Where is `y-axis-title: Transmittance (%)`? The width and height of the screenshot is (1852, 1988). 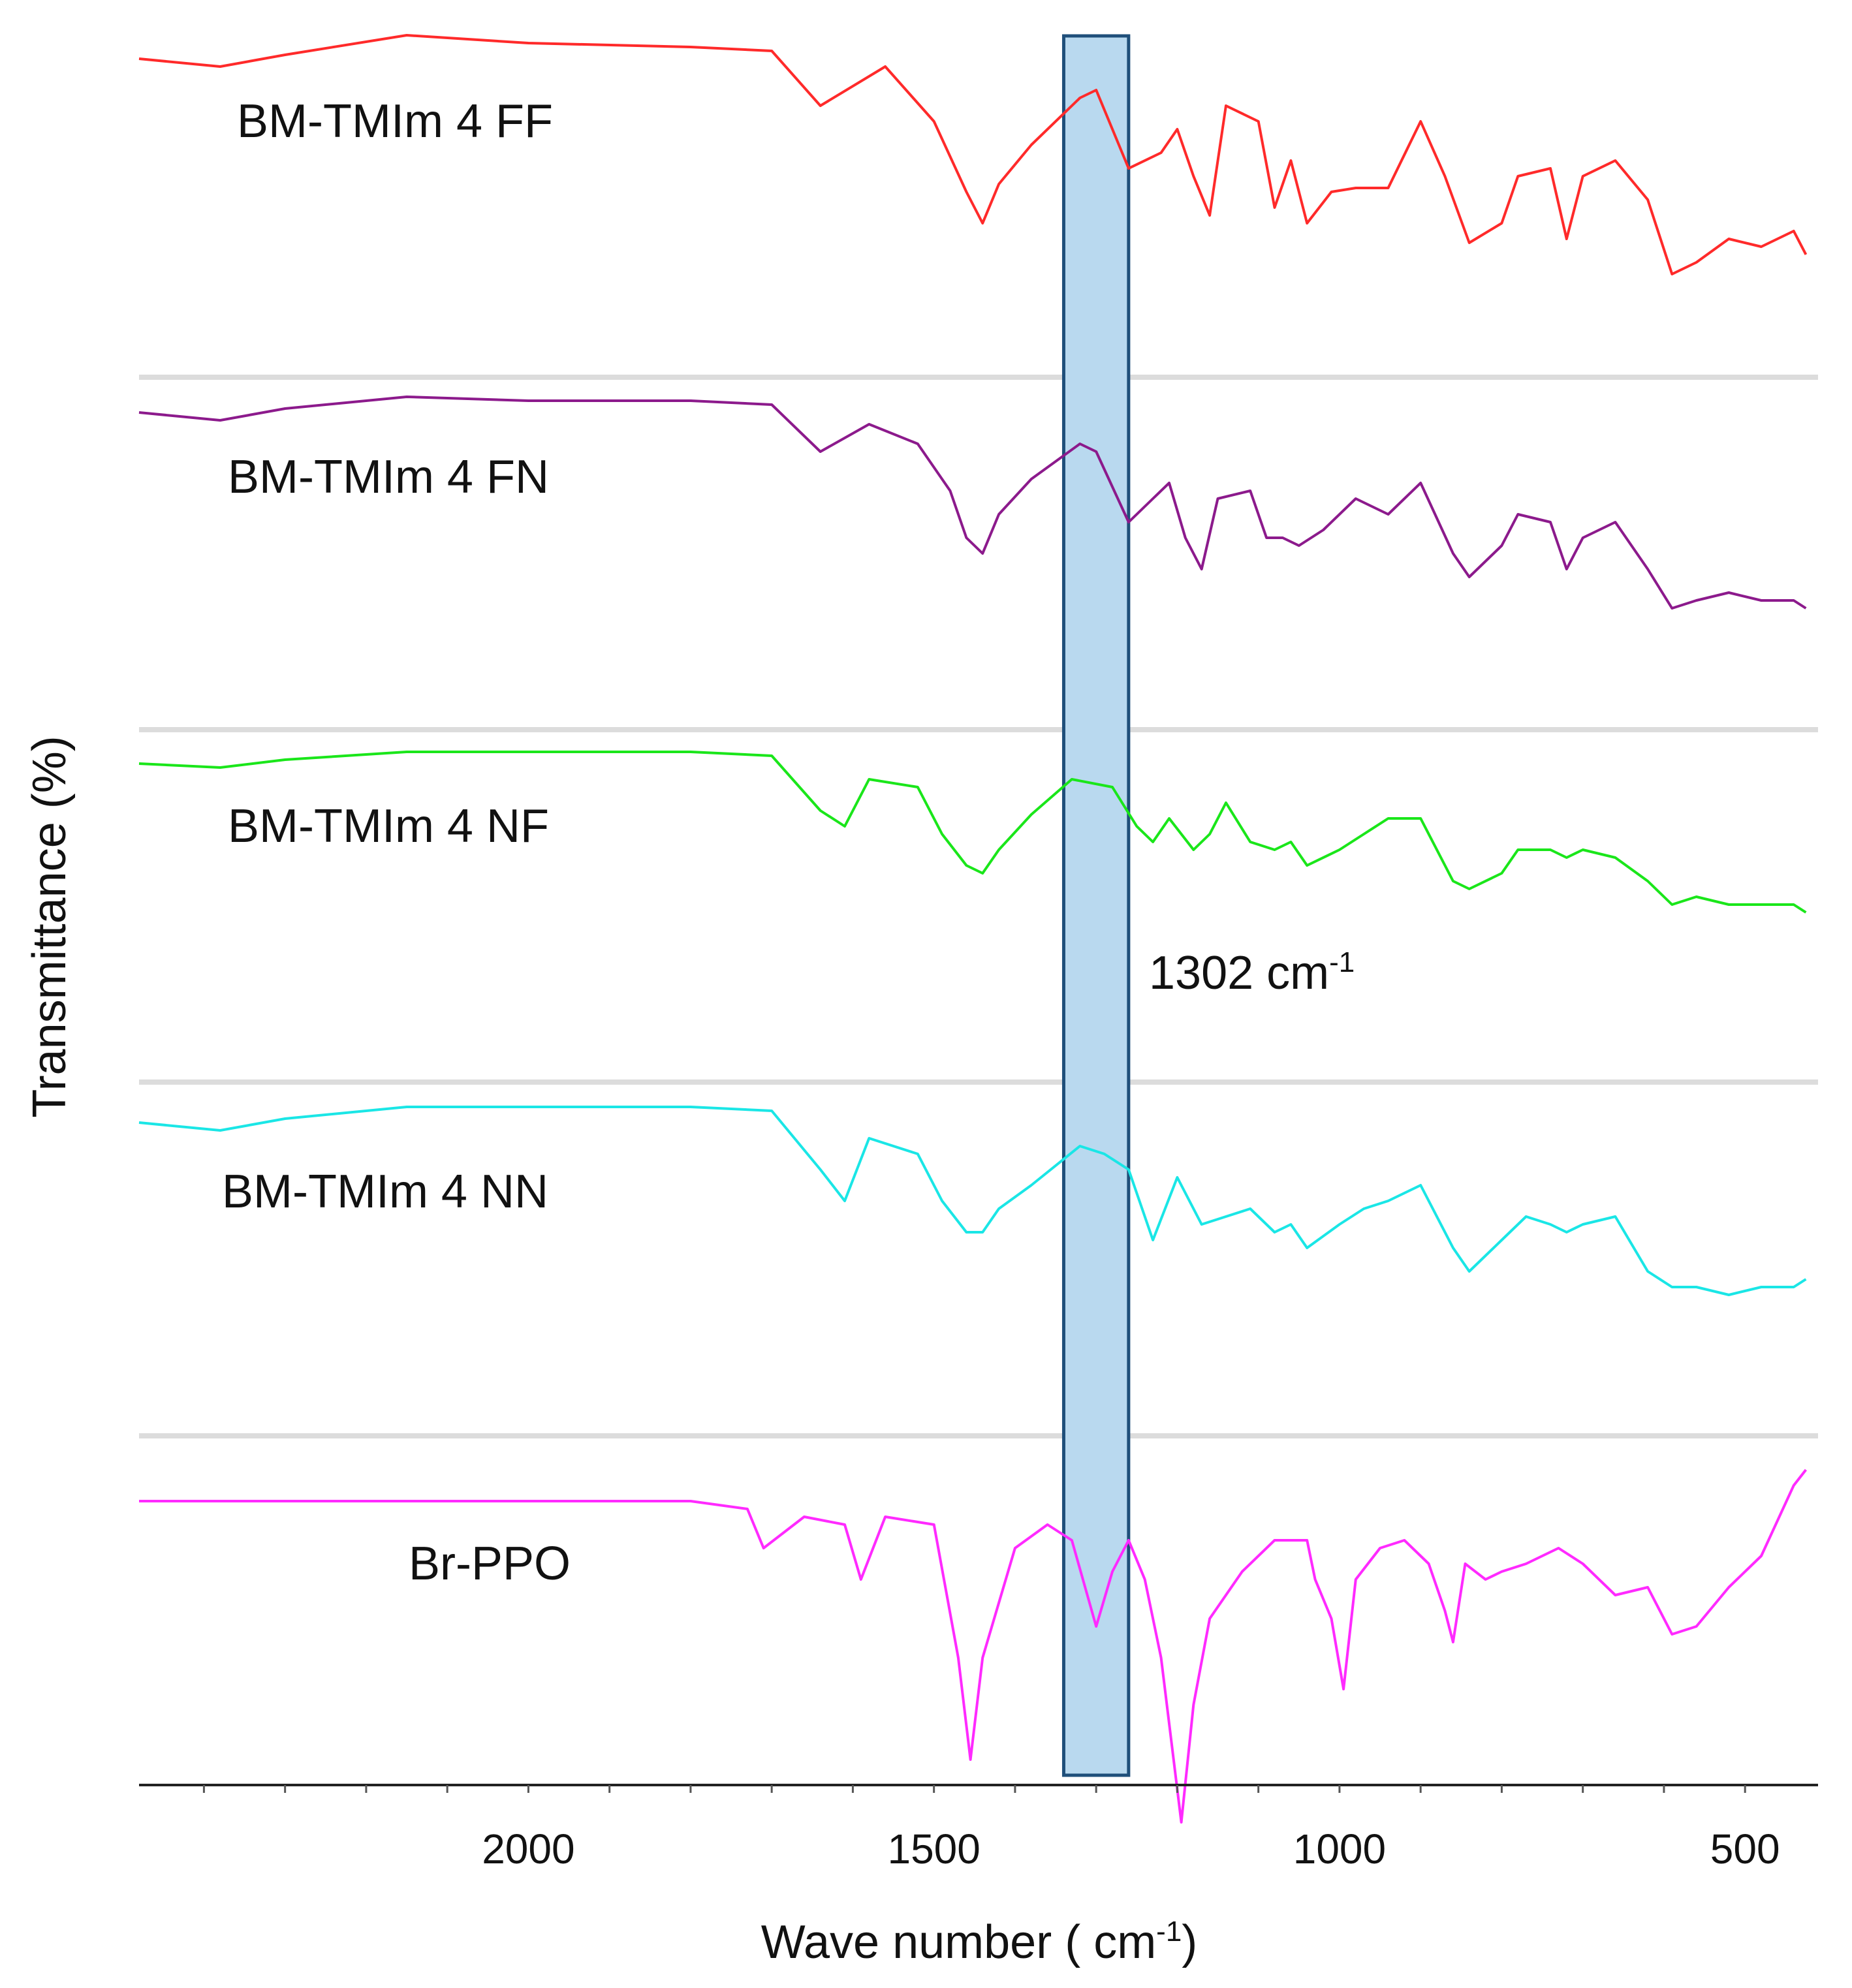
y-axis-title: Transmittance (%) is located at coordinates (50, 926).